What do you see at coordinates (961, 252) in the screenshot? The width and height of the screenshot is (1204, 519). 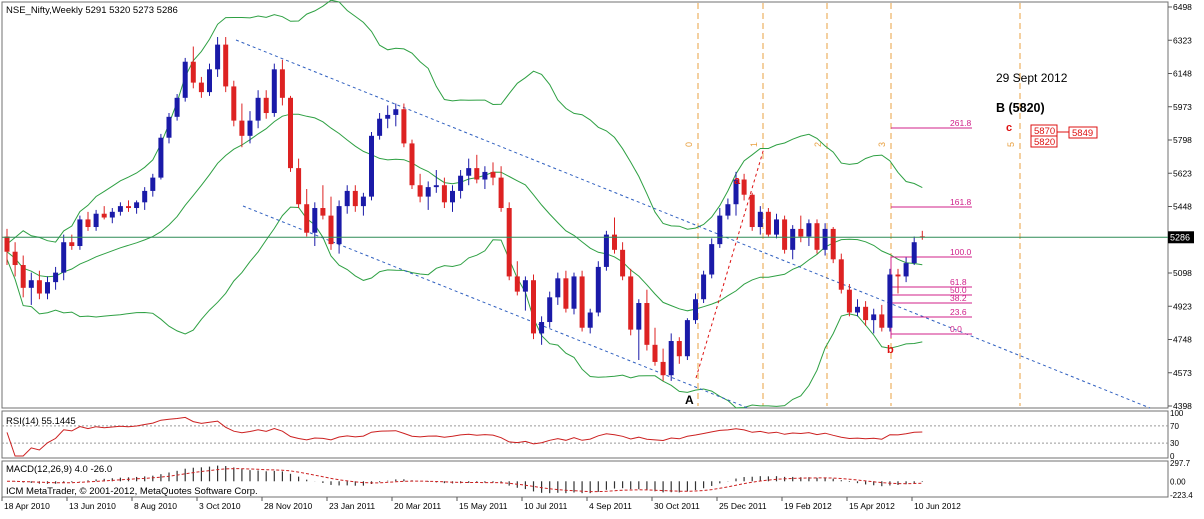 I see `fib-level-label: 100.0` at bounding box center [961, 252].